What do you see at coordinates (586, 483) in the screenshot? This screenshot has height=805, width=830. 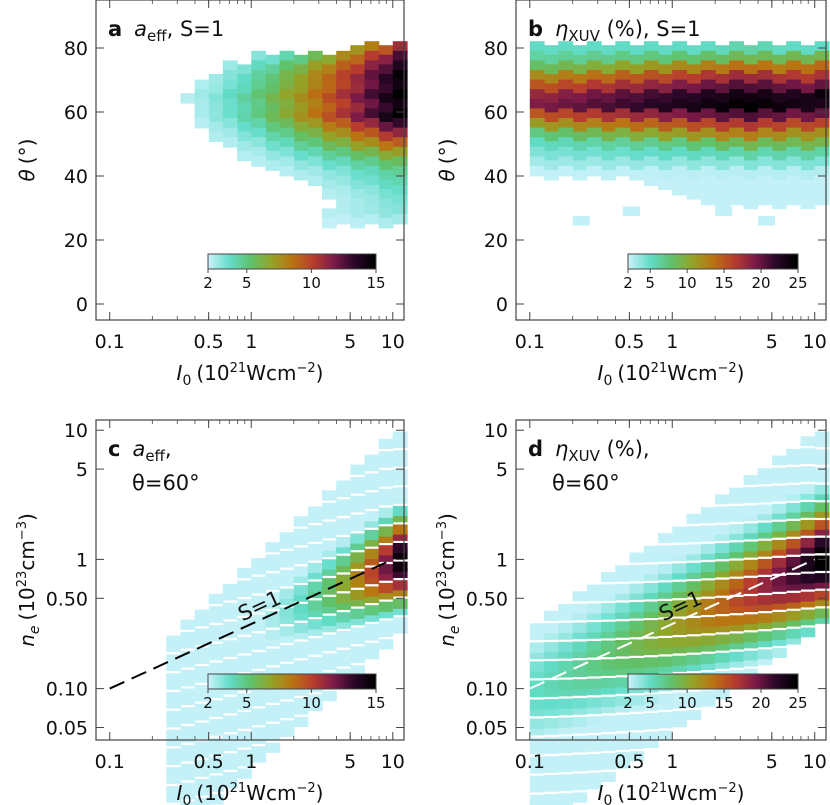 I see `panel-annotation-line2: θ=60°` at bounding box center [586, 483].